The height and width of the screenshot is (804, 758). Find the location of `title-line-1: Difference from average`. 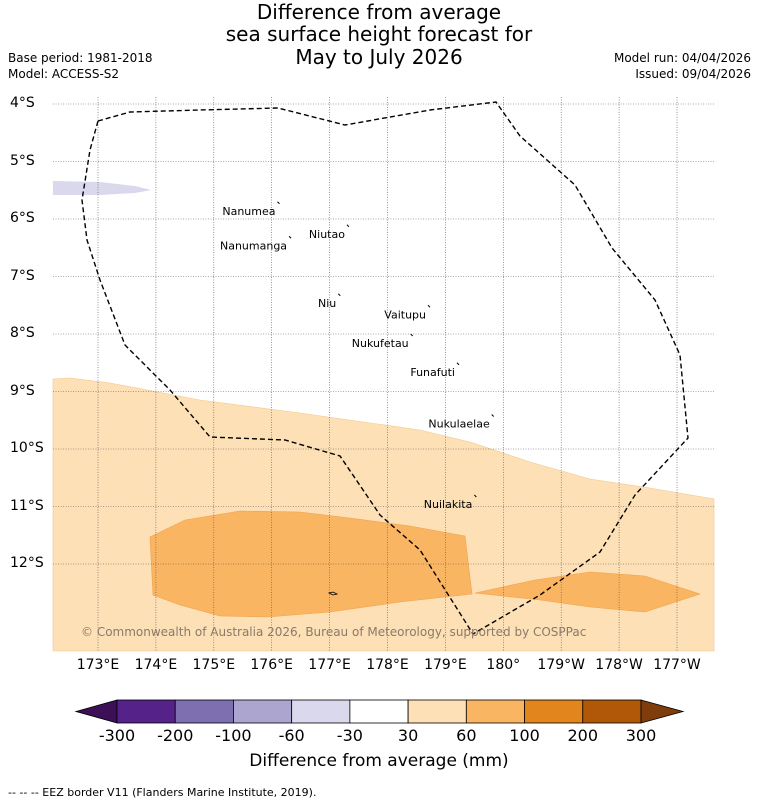

title-line-1: Difference from average is located at coordinates (379, 12).